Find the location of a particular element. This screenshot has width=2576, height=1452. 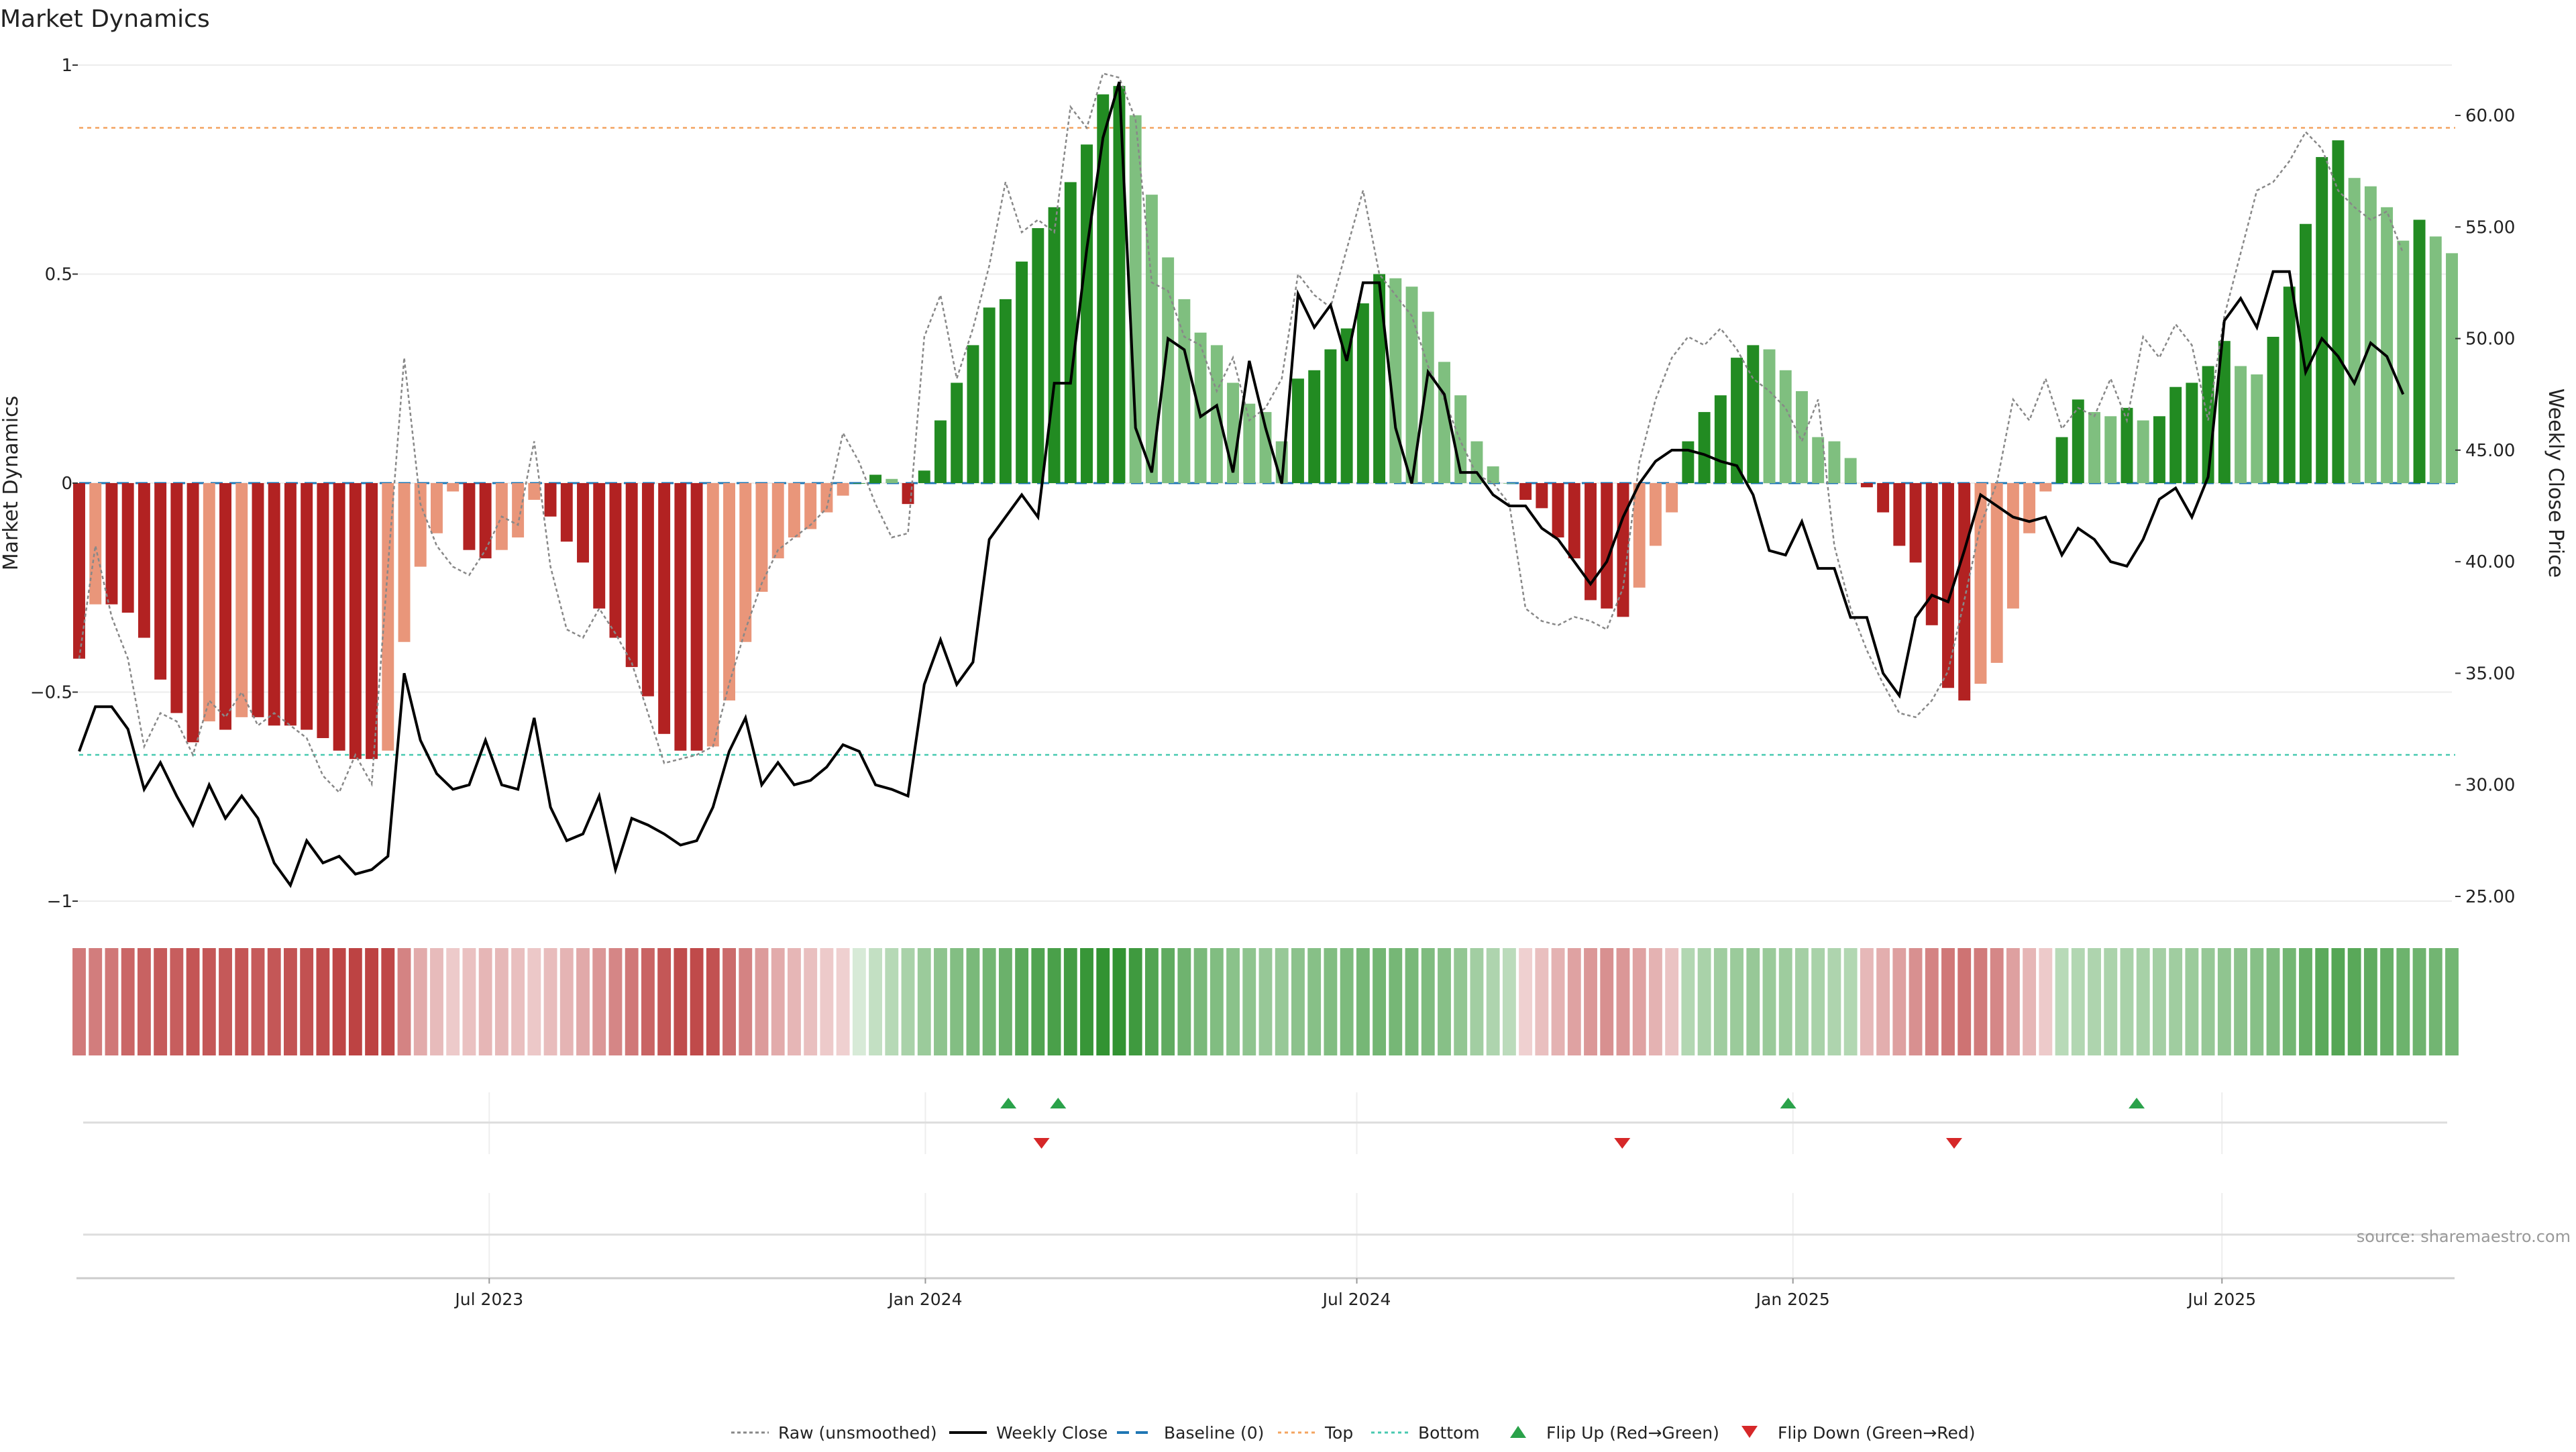

left-tick-label: −1 is located at coordinates (59, 902).